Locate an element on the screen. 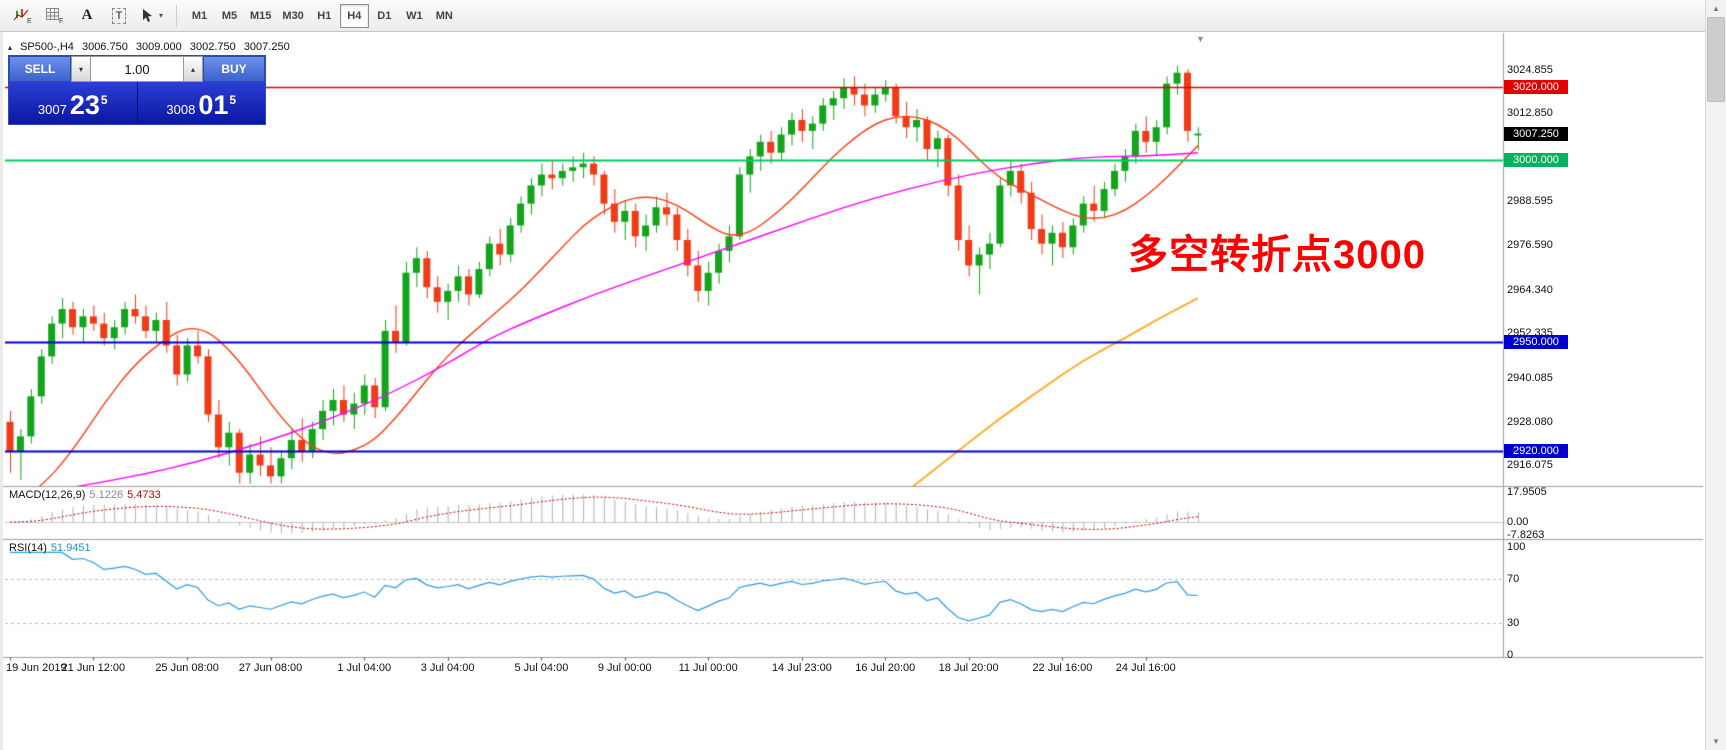 Image resolution: width=1726 pixels, height=750 pixels. rsi-indicator-label: RSI(14) 51.9451 is located at coordinates (50, 548).